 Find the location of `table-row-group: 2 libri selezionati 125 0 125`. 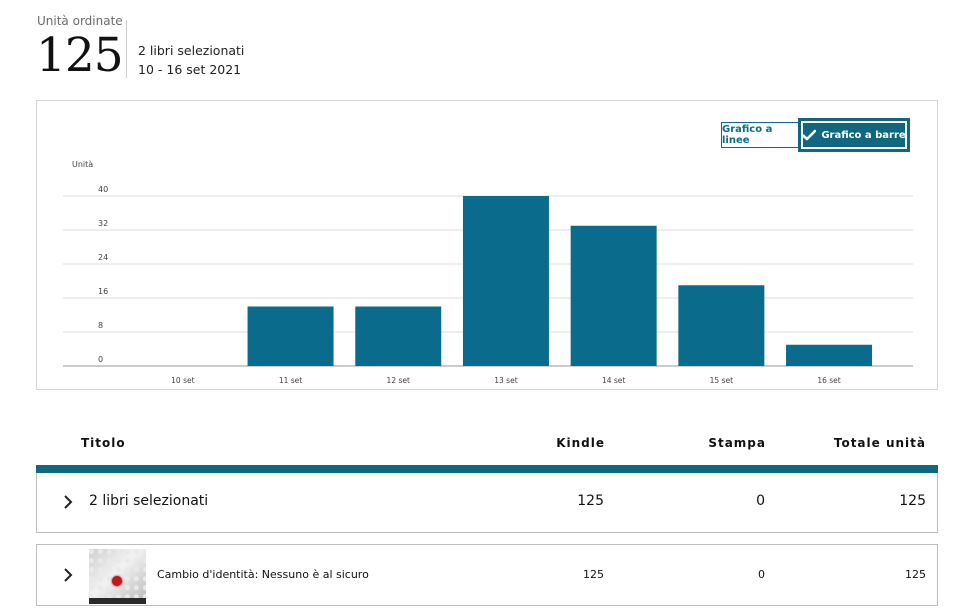

table-row-group: 2 libri selezionati 125 0 125 is located at coordinates (487, 503).